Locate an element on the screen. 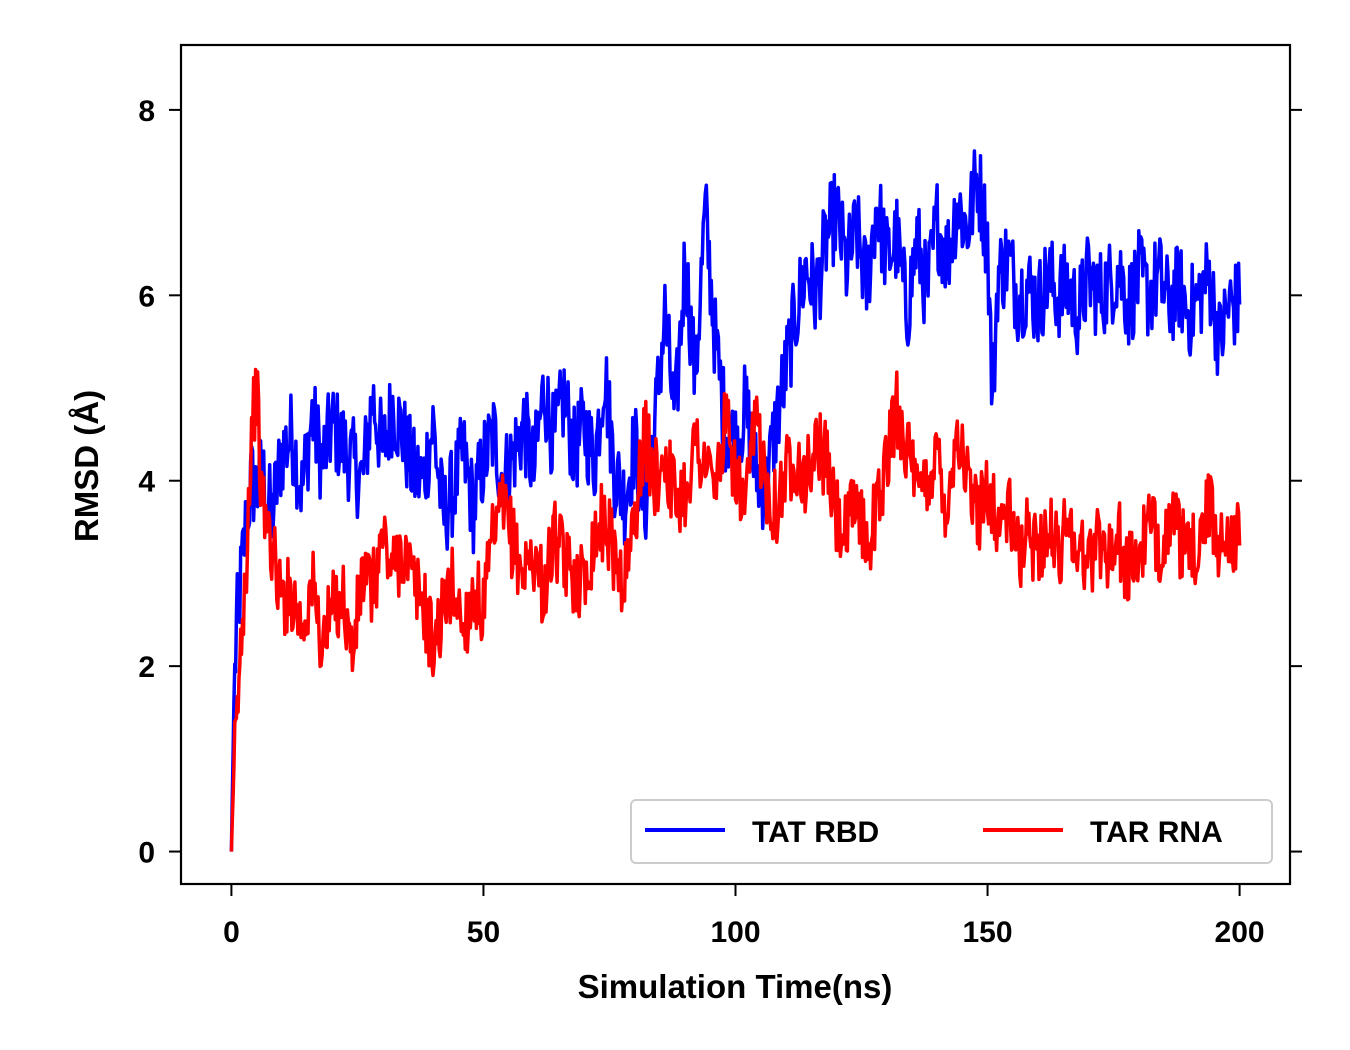 The width and height of the screenshot is (1350, 1050). y-tick-label: 0 is located at coordinates (146, 853).